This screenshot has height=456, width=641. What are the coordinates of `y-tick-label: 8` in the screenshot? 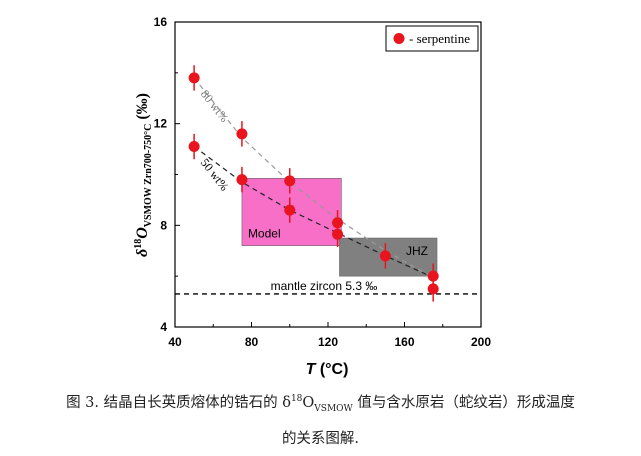 It's located at (163, 225).